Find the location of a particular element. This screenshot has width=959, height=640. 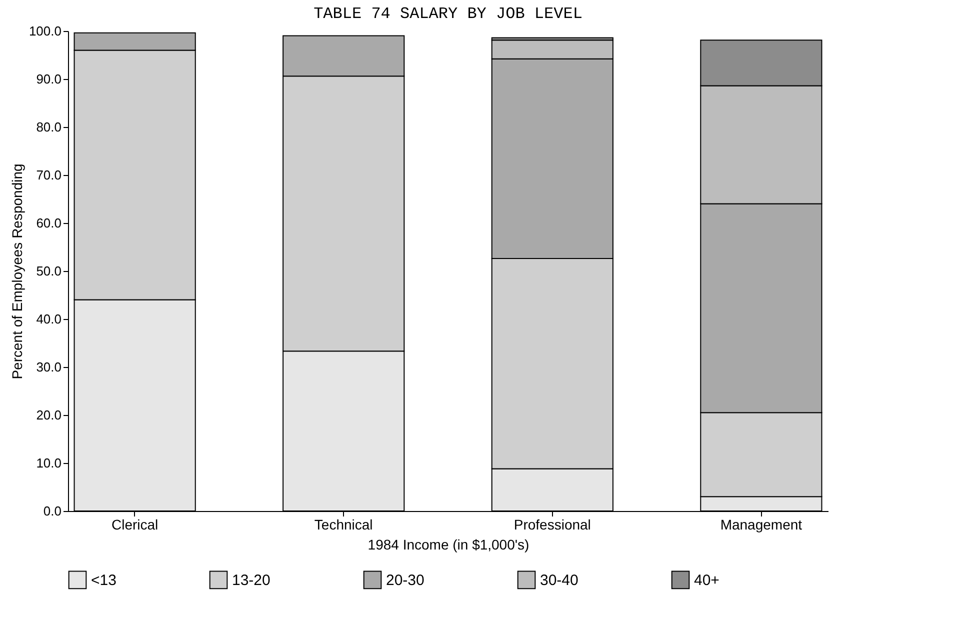

legend-label: 40+ is located at coordinates (707, 580).